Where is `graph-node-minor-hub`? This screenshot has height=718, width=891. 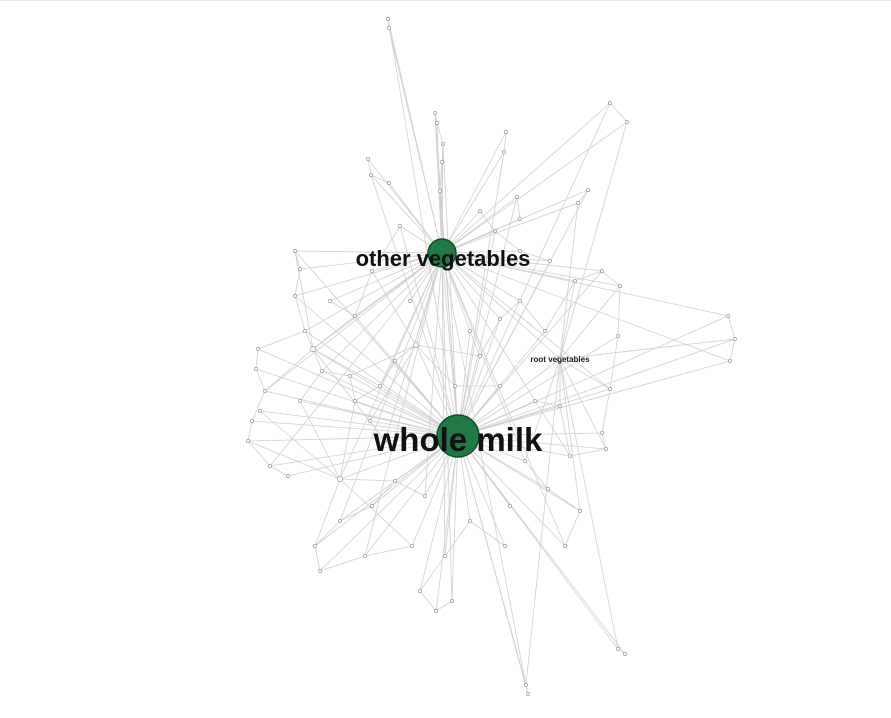 graph-node-minor-hub is located at coordinates (416, 345).